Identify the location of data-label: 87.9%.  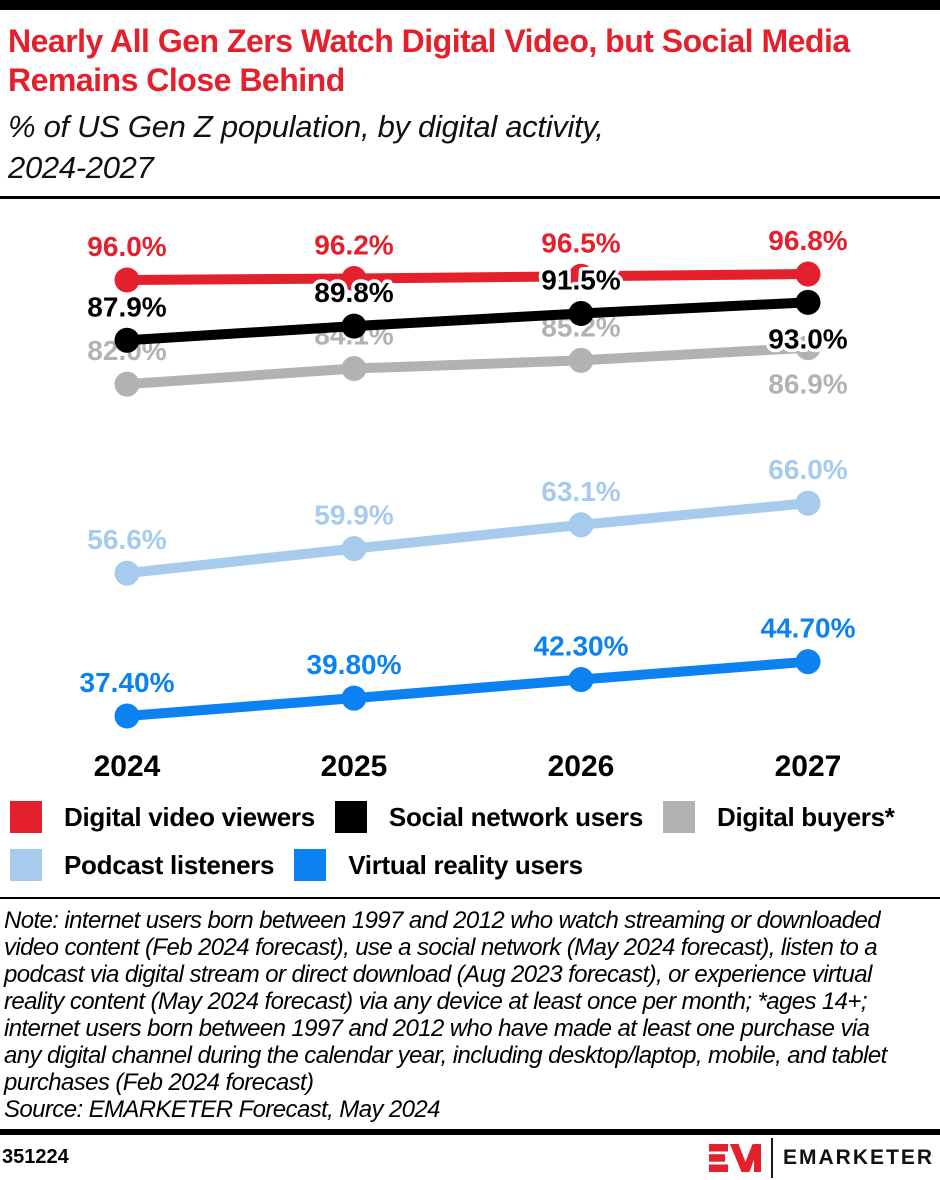
(126, 306).